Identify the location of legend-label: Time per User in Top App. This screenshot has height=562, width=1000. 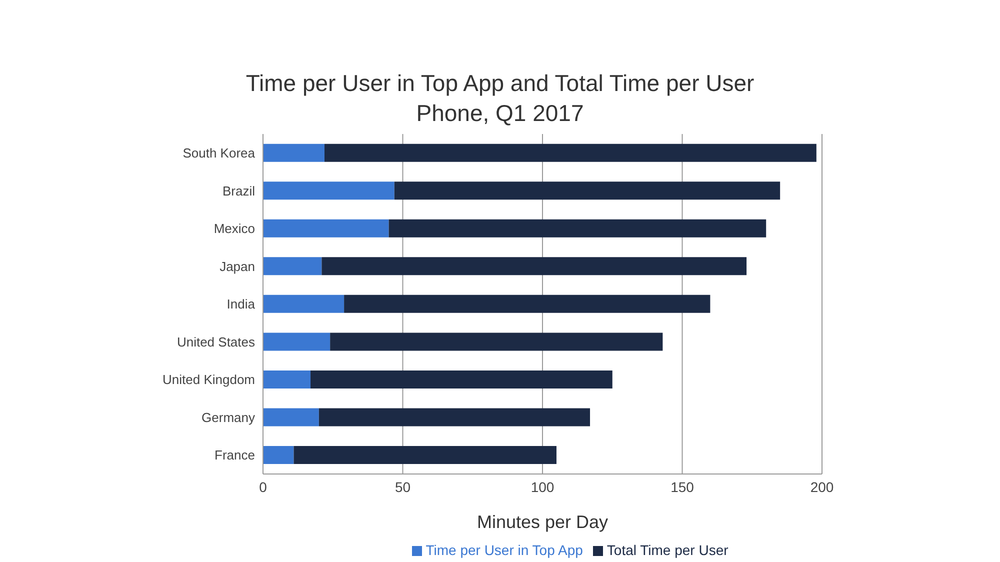
(504, 550).